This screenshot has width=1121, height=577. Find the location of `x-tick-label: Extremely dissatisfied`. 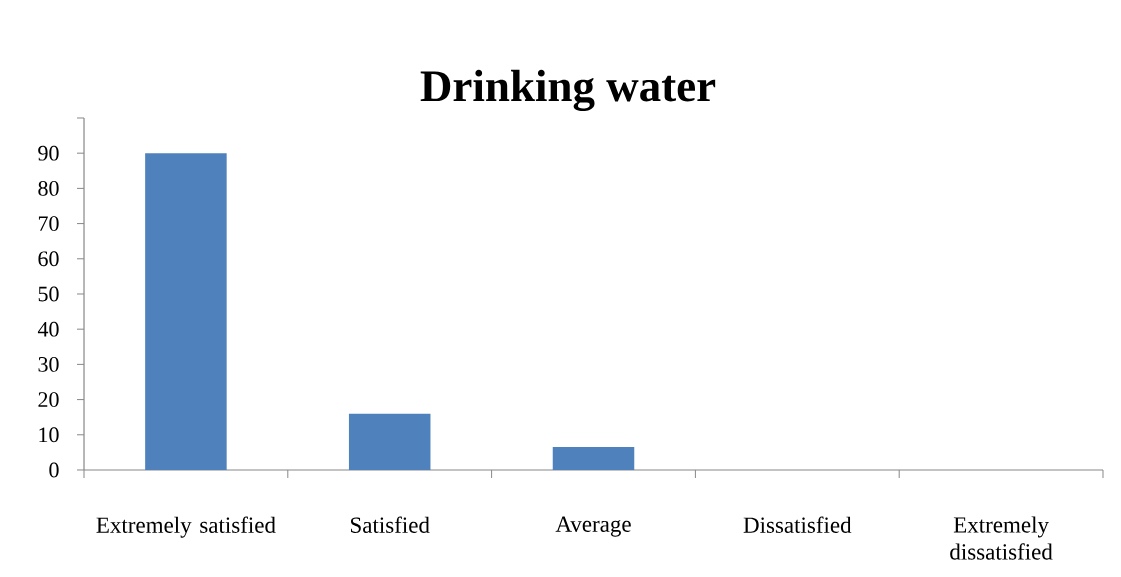

x-tick-label: Extremely dissatisfied is located at coordinates (1001, 538).